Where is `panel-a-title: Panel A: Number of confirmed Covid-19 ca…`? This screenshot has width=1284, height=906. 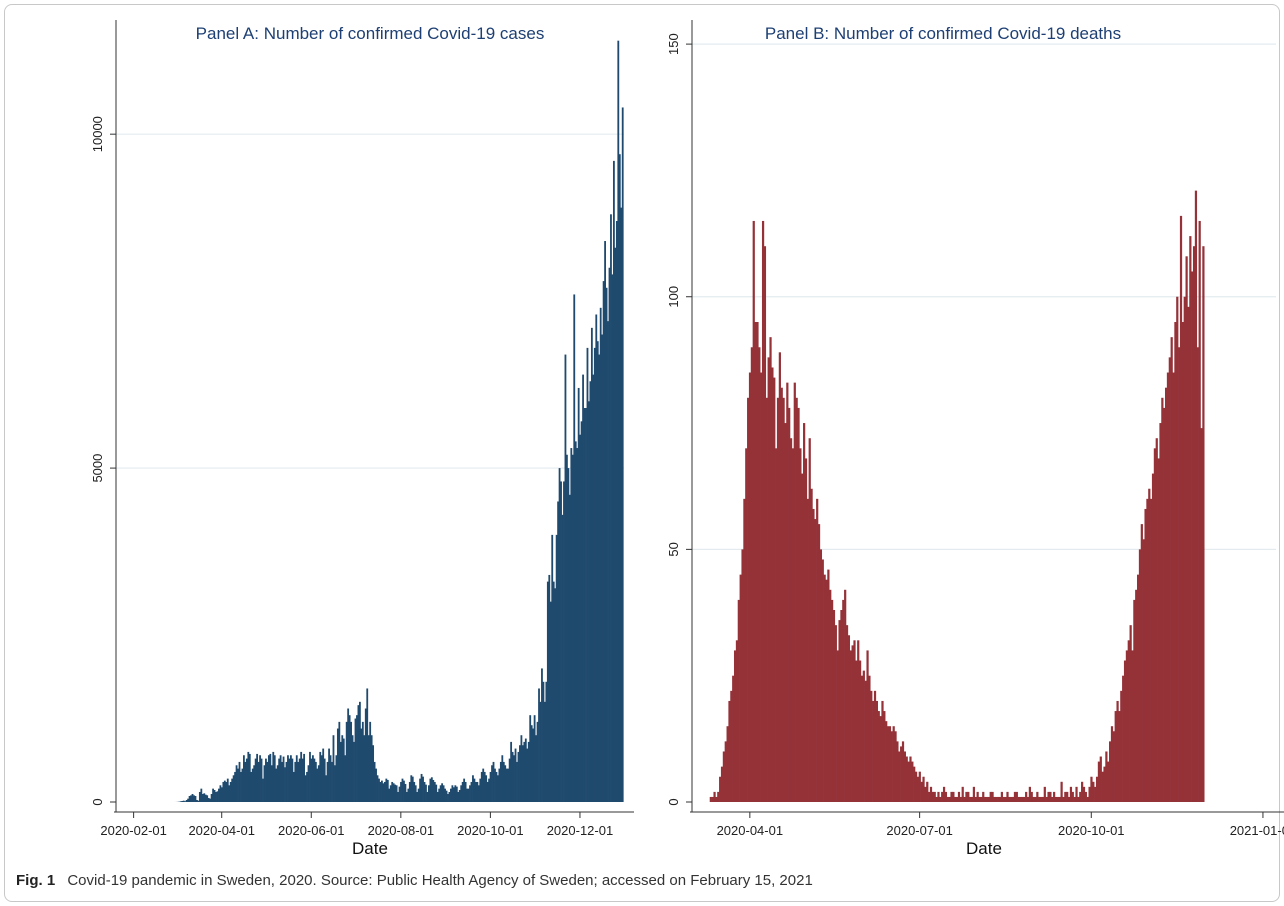 panel-a-title: Panel A: Number of confirmed Covid-19 ca… is located at coordinates (370, 33).